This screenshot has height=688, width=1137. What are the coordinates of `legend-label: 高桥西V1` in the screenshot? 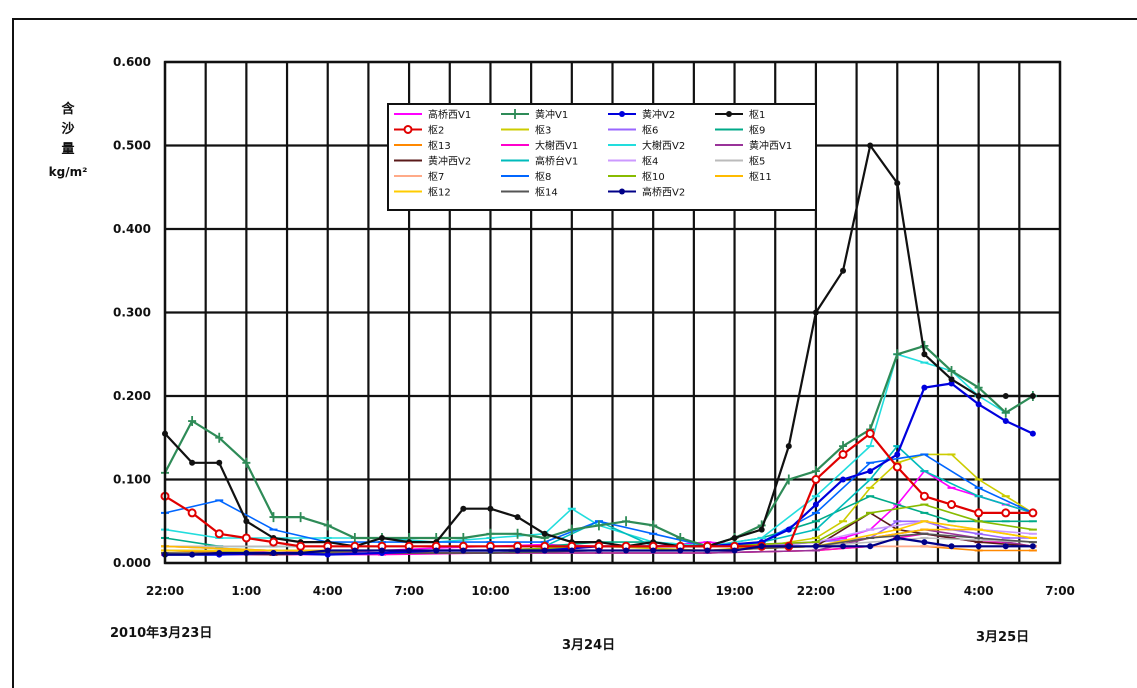 It's located at (449, 114).